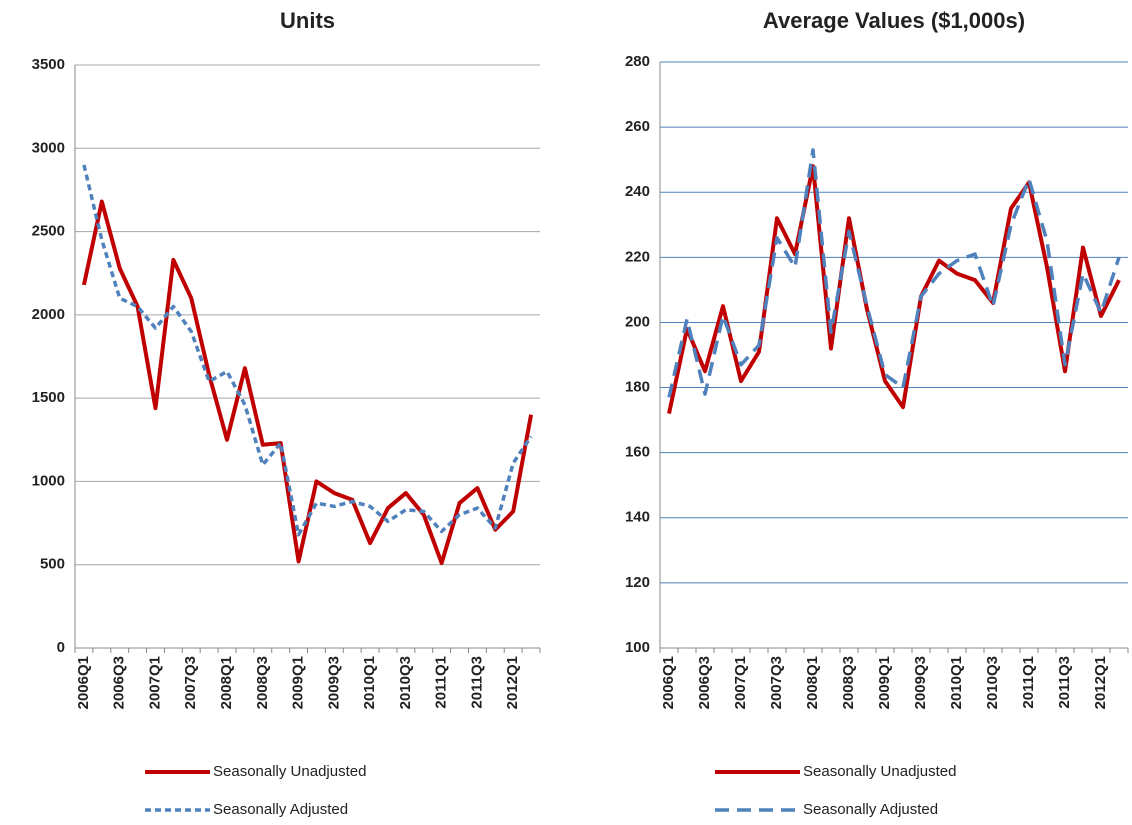 The image size is (1132, 825). What do you see at coordinates (48, 397) in the screenshot?
I see `y-tick-label: 1500` at bounding box center [48, 397].